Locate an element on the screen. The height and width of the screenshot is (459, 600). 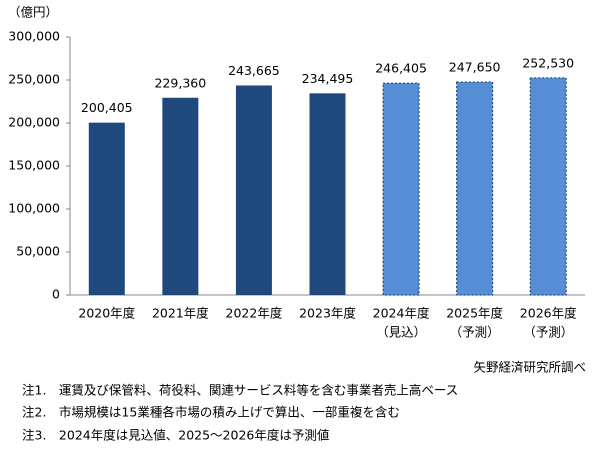
y-tick-label: 300,000 is located at coordinates (34, 36).